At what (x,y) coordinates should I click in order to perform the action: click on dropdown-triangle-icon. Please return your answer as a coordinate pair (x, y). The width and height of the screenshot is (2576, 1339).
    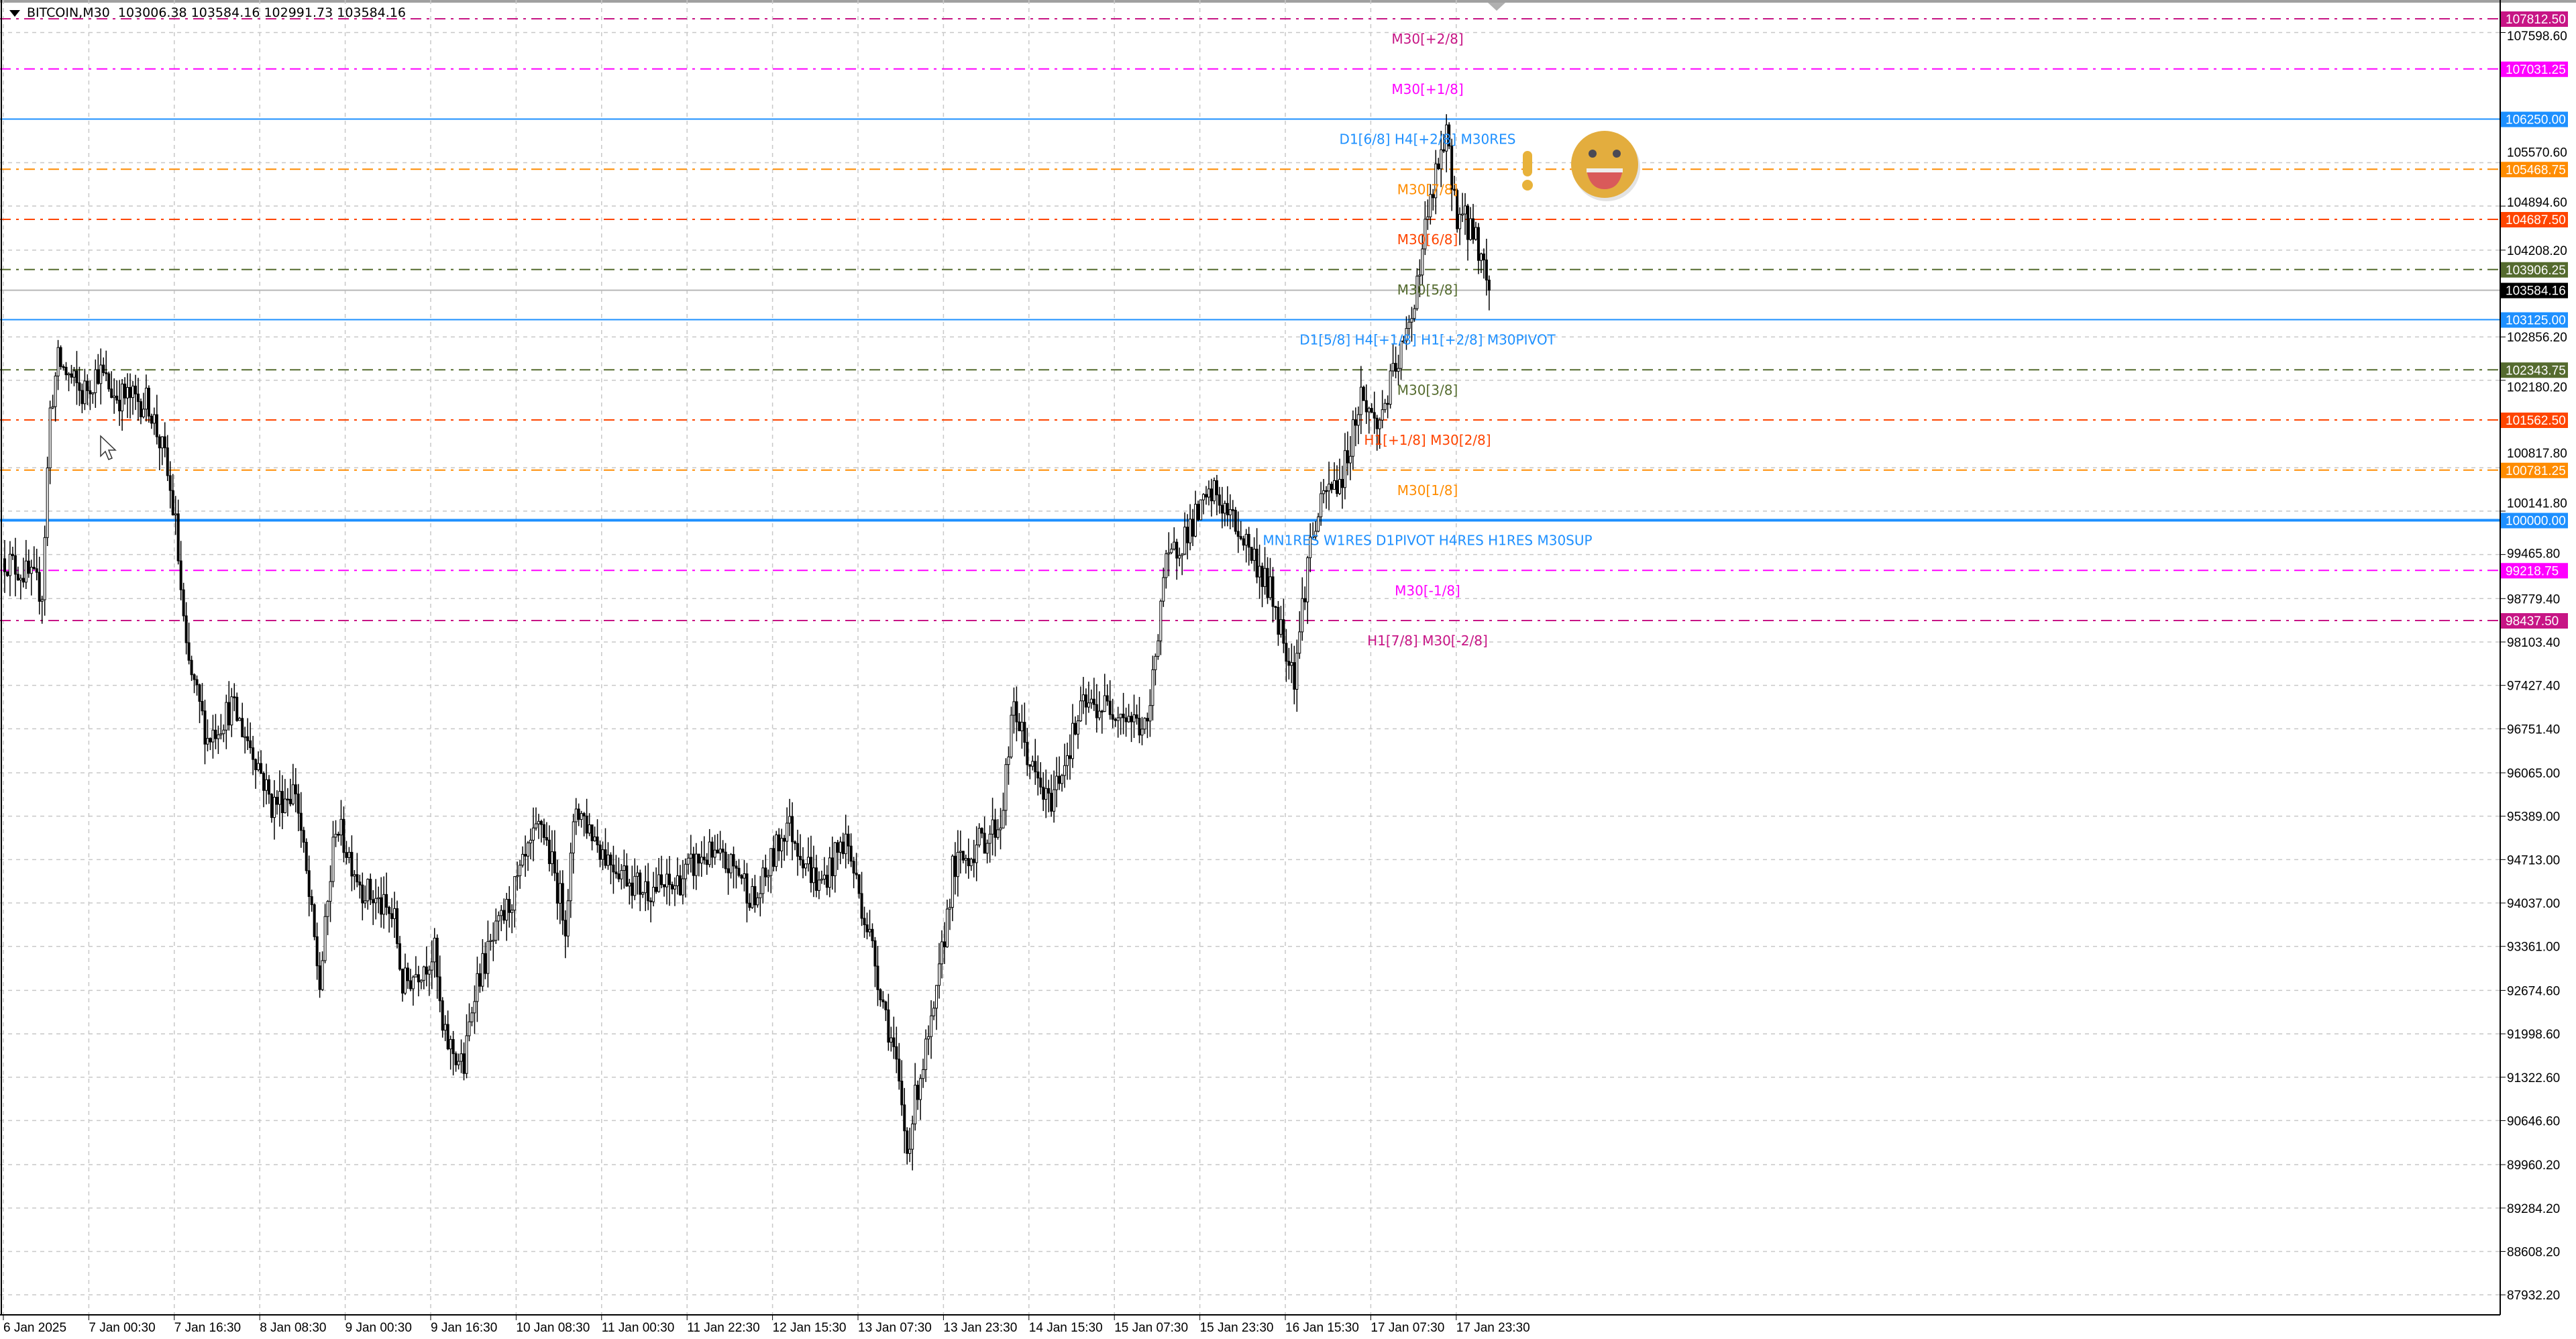
    Looking at the image, I should click on (14, 13).